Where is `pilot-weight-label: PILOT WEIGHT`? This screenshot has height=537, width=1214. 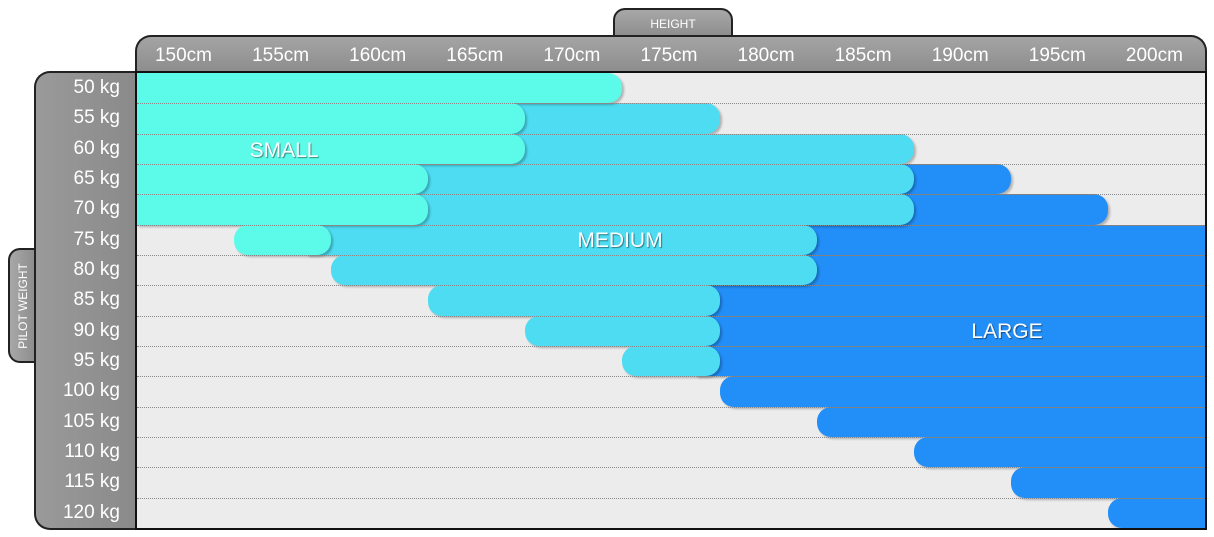
pilot-weight-label: PILOT WEIGHT is located at coordinates (23, 305).